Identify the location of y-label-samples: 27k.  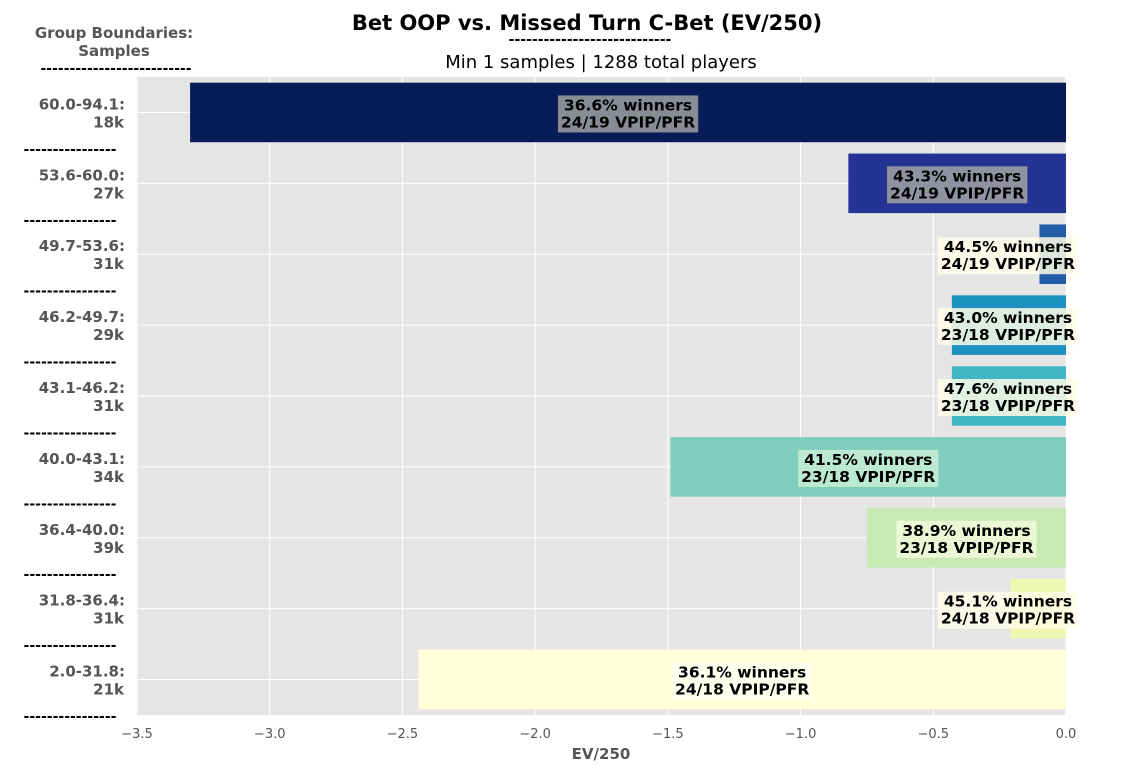
(109, 193).